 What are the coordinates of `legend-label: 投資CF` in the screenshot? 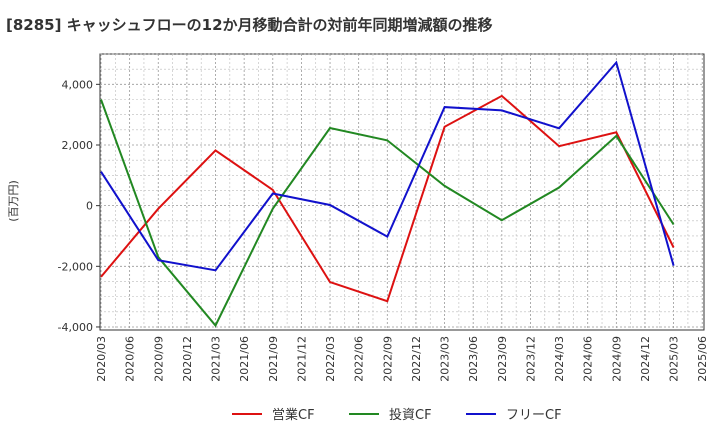 It's located at (410, 415).